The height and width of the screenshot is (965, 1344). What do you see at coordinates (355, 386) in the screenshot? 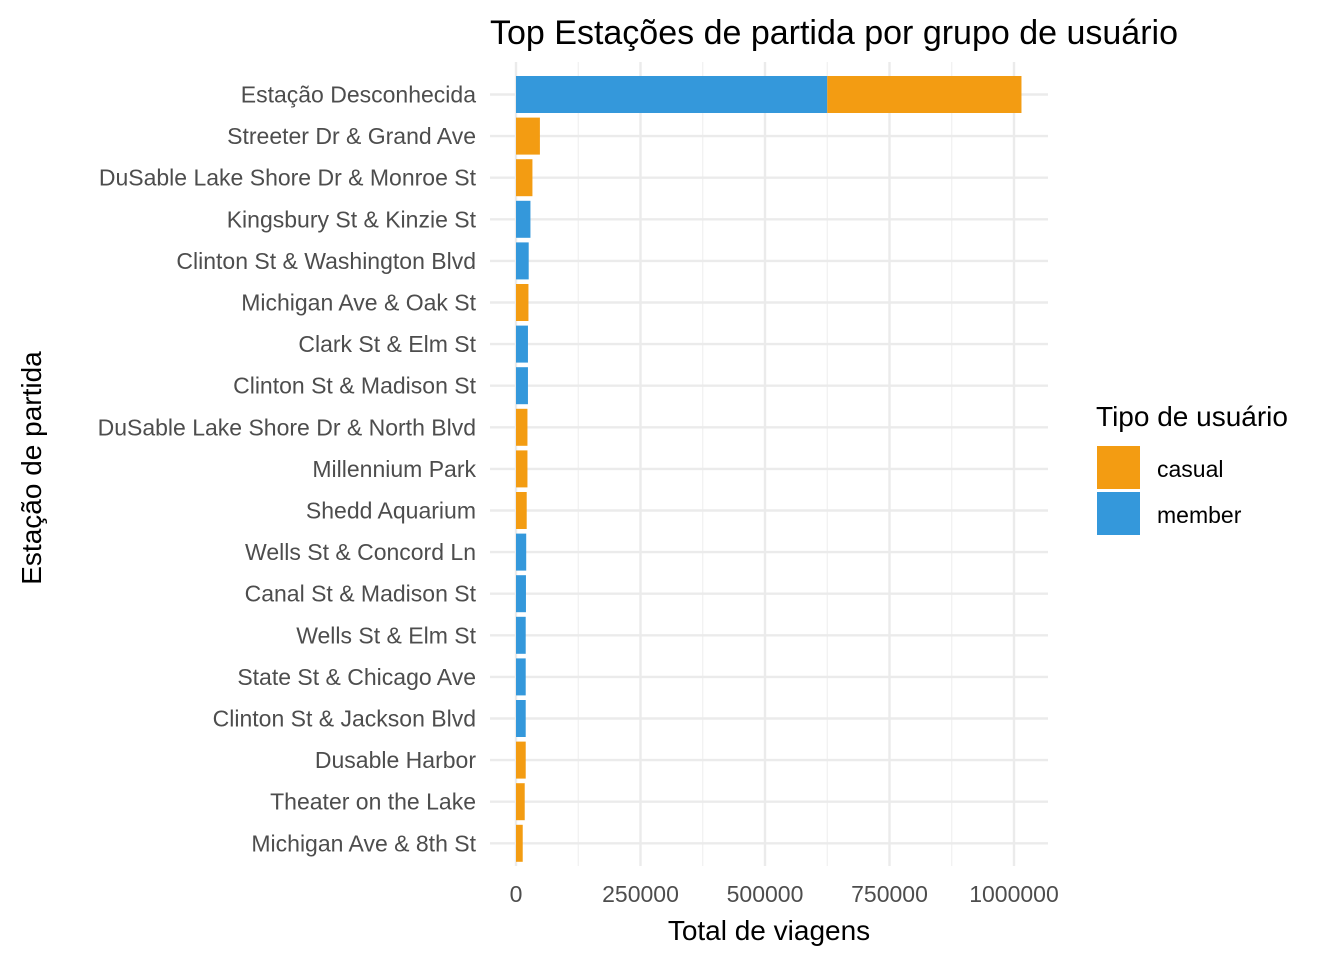
I see `y-tick-label: Clinton St & Madison St` at bounding box center [355, 386].